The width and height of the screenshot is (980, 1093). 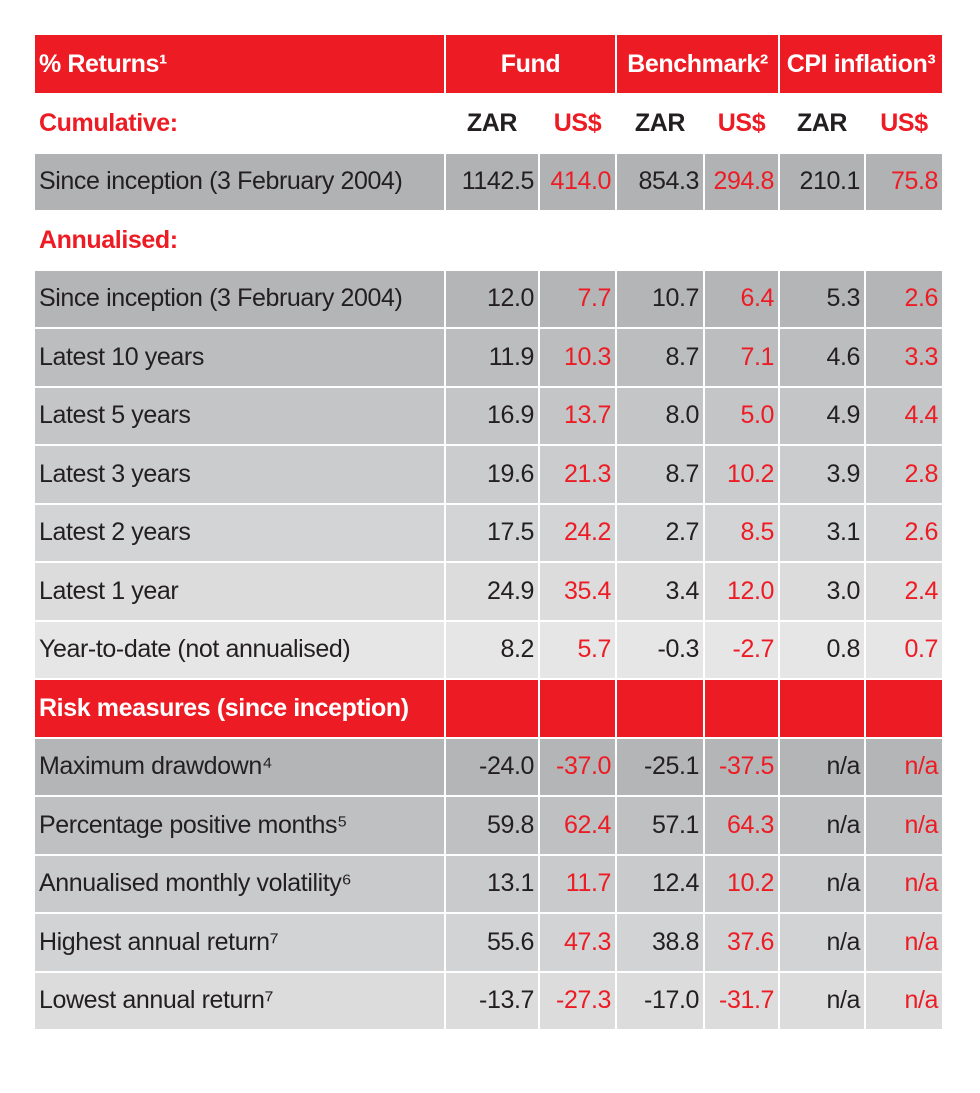 What do you see at coordinates (661, 416) in the screenshot?
I see `value-cell: 8.0` at bounding box center [661, 416].